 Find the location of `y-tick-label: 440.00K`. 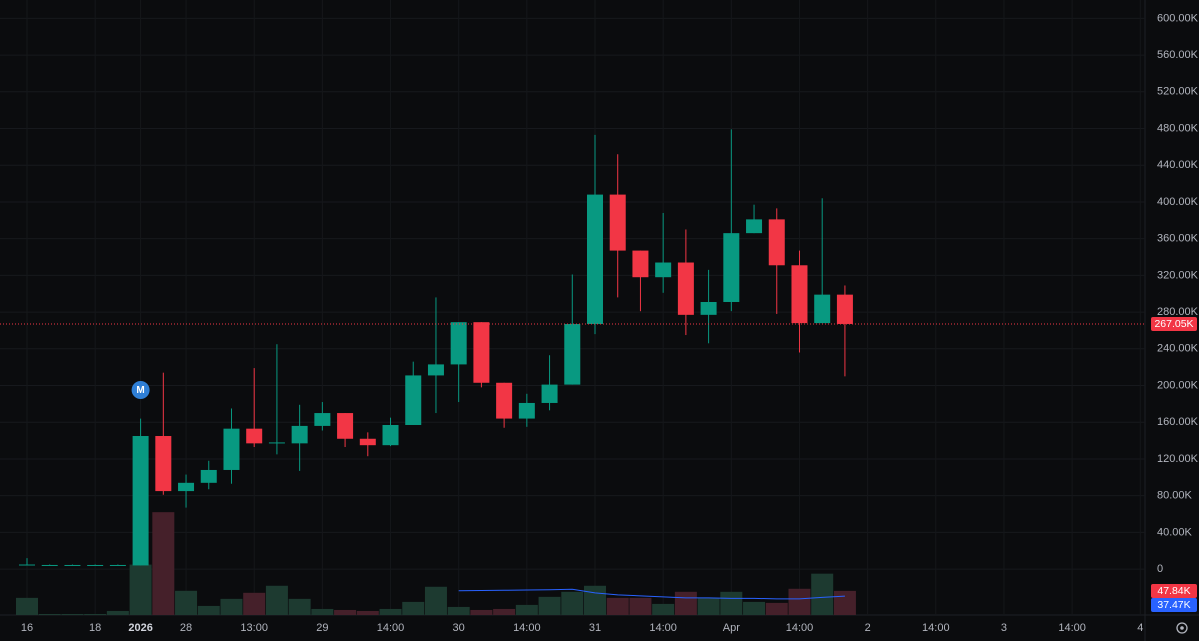

y-tick-label: 440.00K is located at coordinates (1178, 165).